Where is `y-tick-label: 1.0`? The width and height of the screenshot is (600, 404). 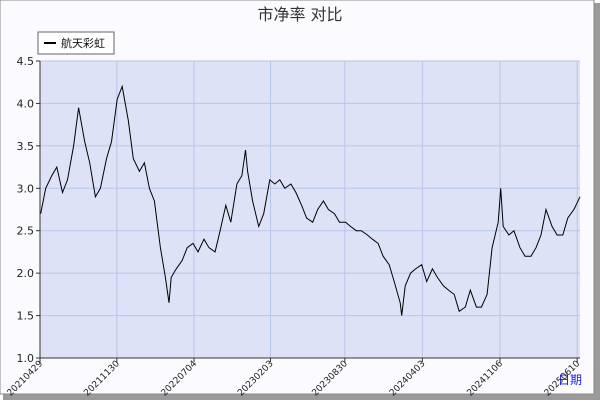 y-tick-label: 1.0 is located at coordinates (26, 358).